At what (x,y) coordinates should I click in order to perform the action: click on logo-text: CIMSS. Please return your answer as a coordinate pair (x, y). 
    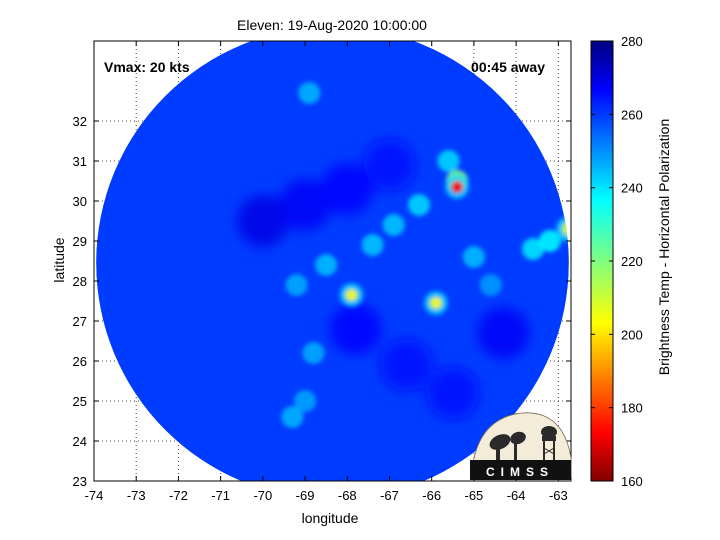
    Looking at the image, I should click on (520, 472).